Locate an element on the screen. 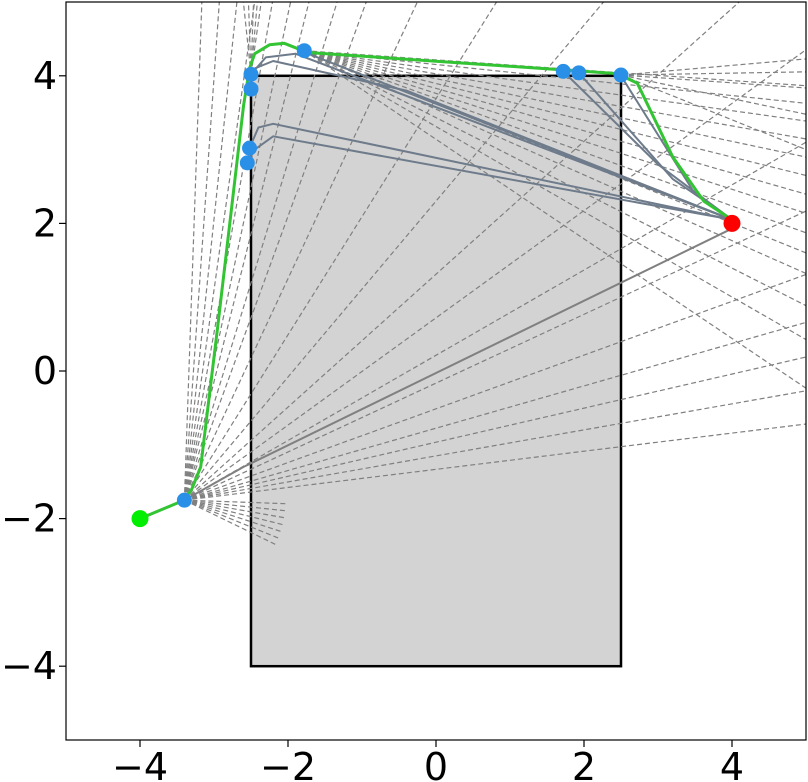 The image size is (808, 782). x-tick-label-4: 4 is located at coordinates (732, 763).